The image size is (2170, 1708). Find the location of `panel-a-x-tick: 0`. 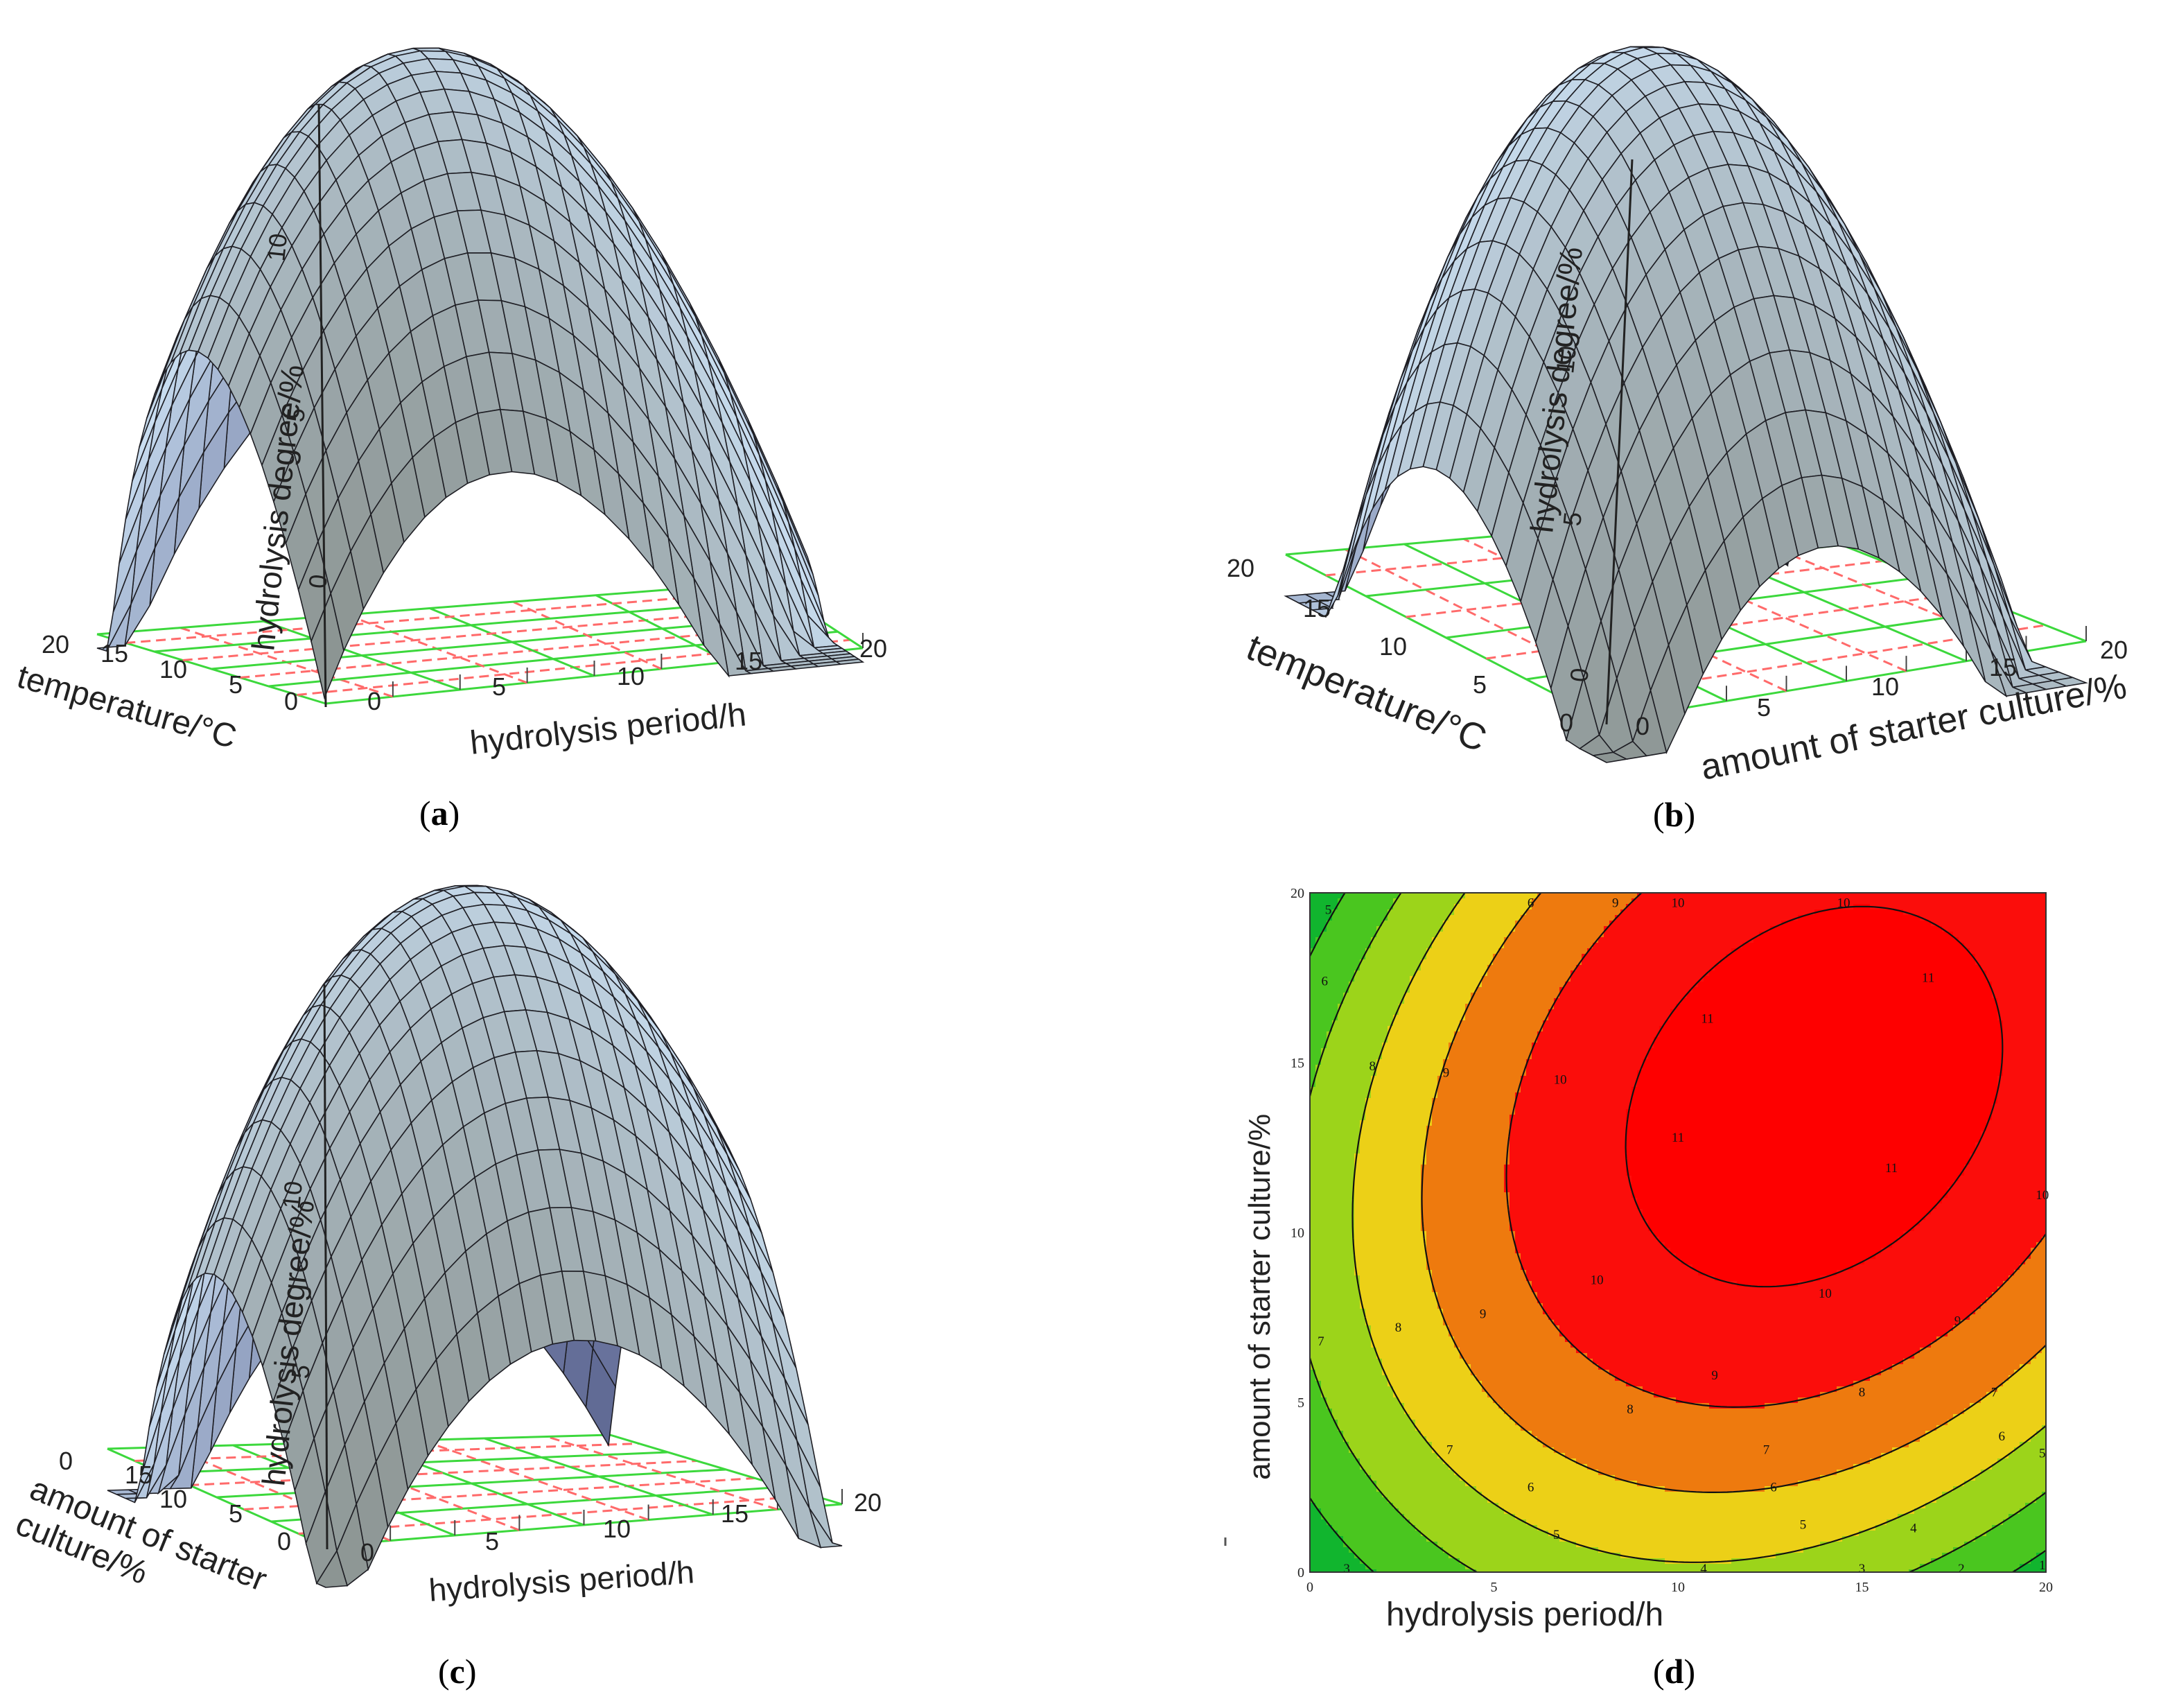

panel-a-x-tick: 0 is located at coordinates (291, 701).